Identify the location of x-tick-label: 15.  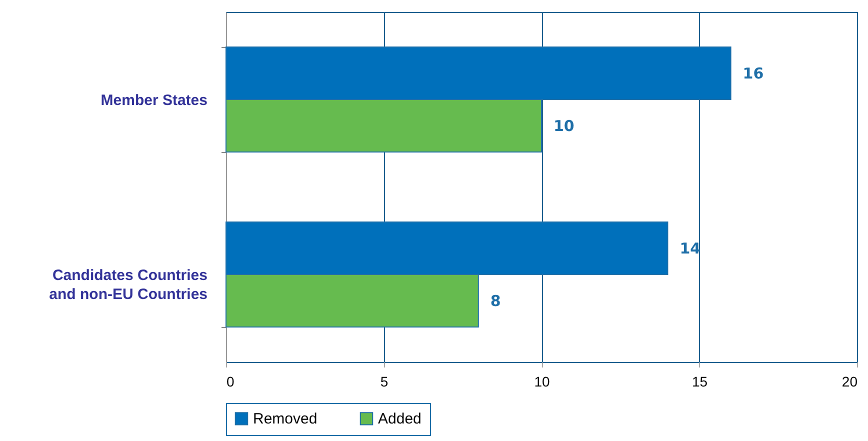
(700, 382).